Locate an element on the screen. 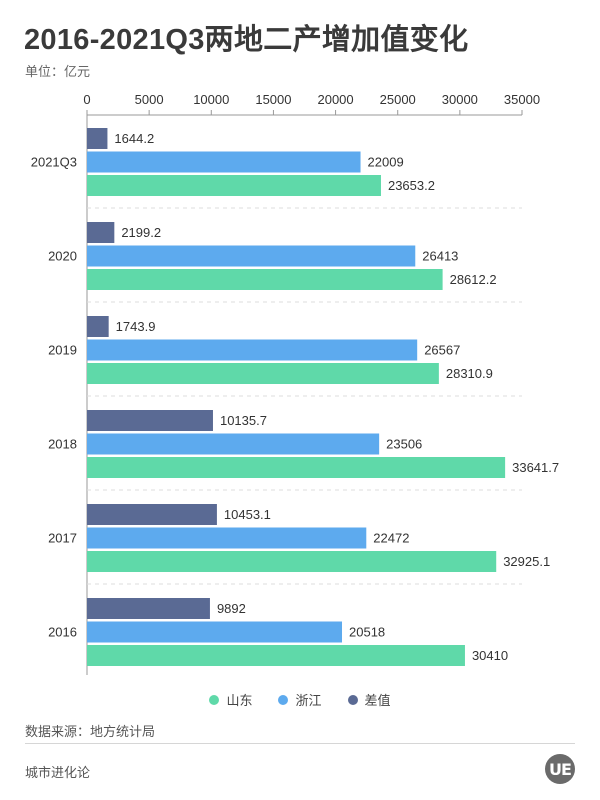  bar-value-label: 32925.1 is located at coordinates (526, 561).